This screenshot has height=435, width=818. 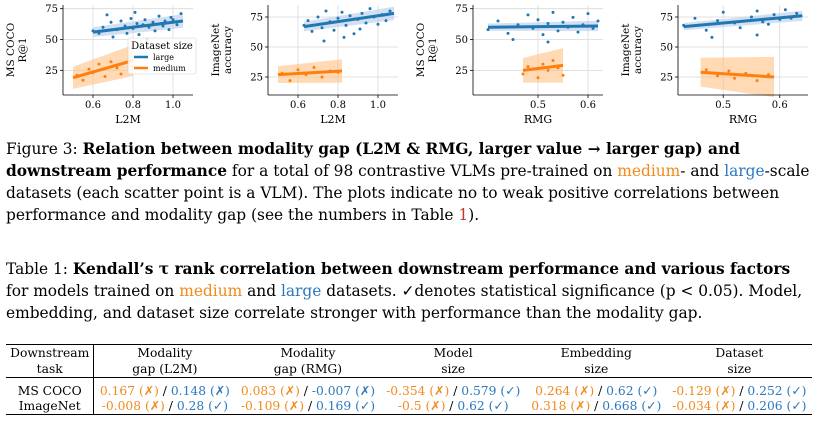 What do you see at coordinates (310, 73) in the screenshot?
I see `fit-line-medium` at bounding box center [310, 73].